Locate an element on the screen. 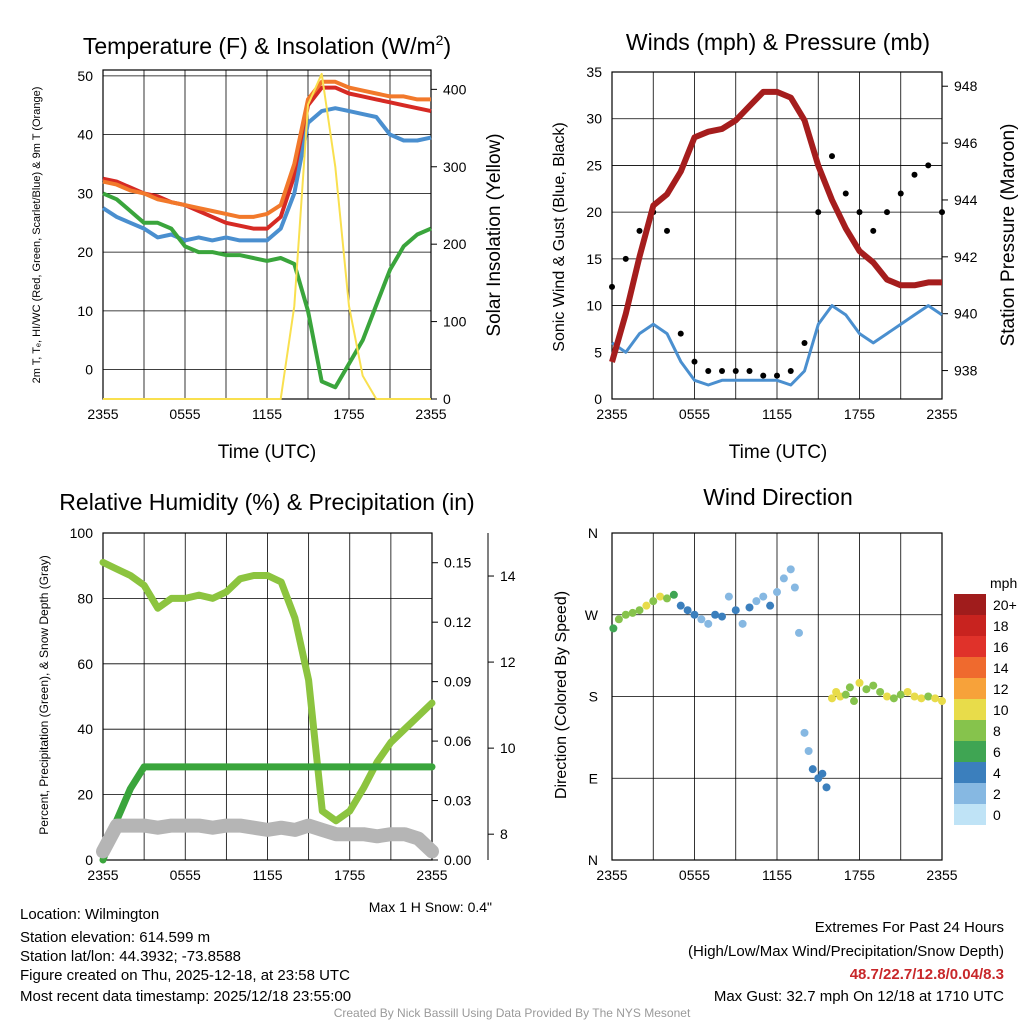  legend-label: 2 is located at coordinates (997, 794).